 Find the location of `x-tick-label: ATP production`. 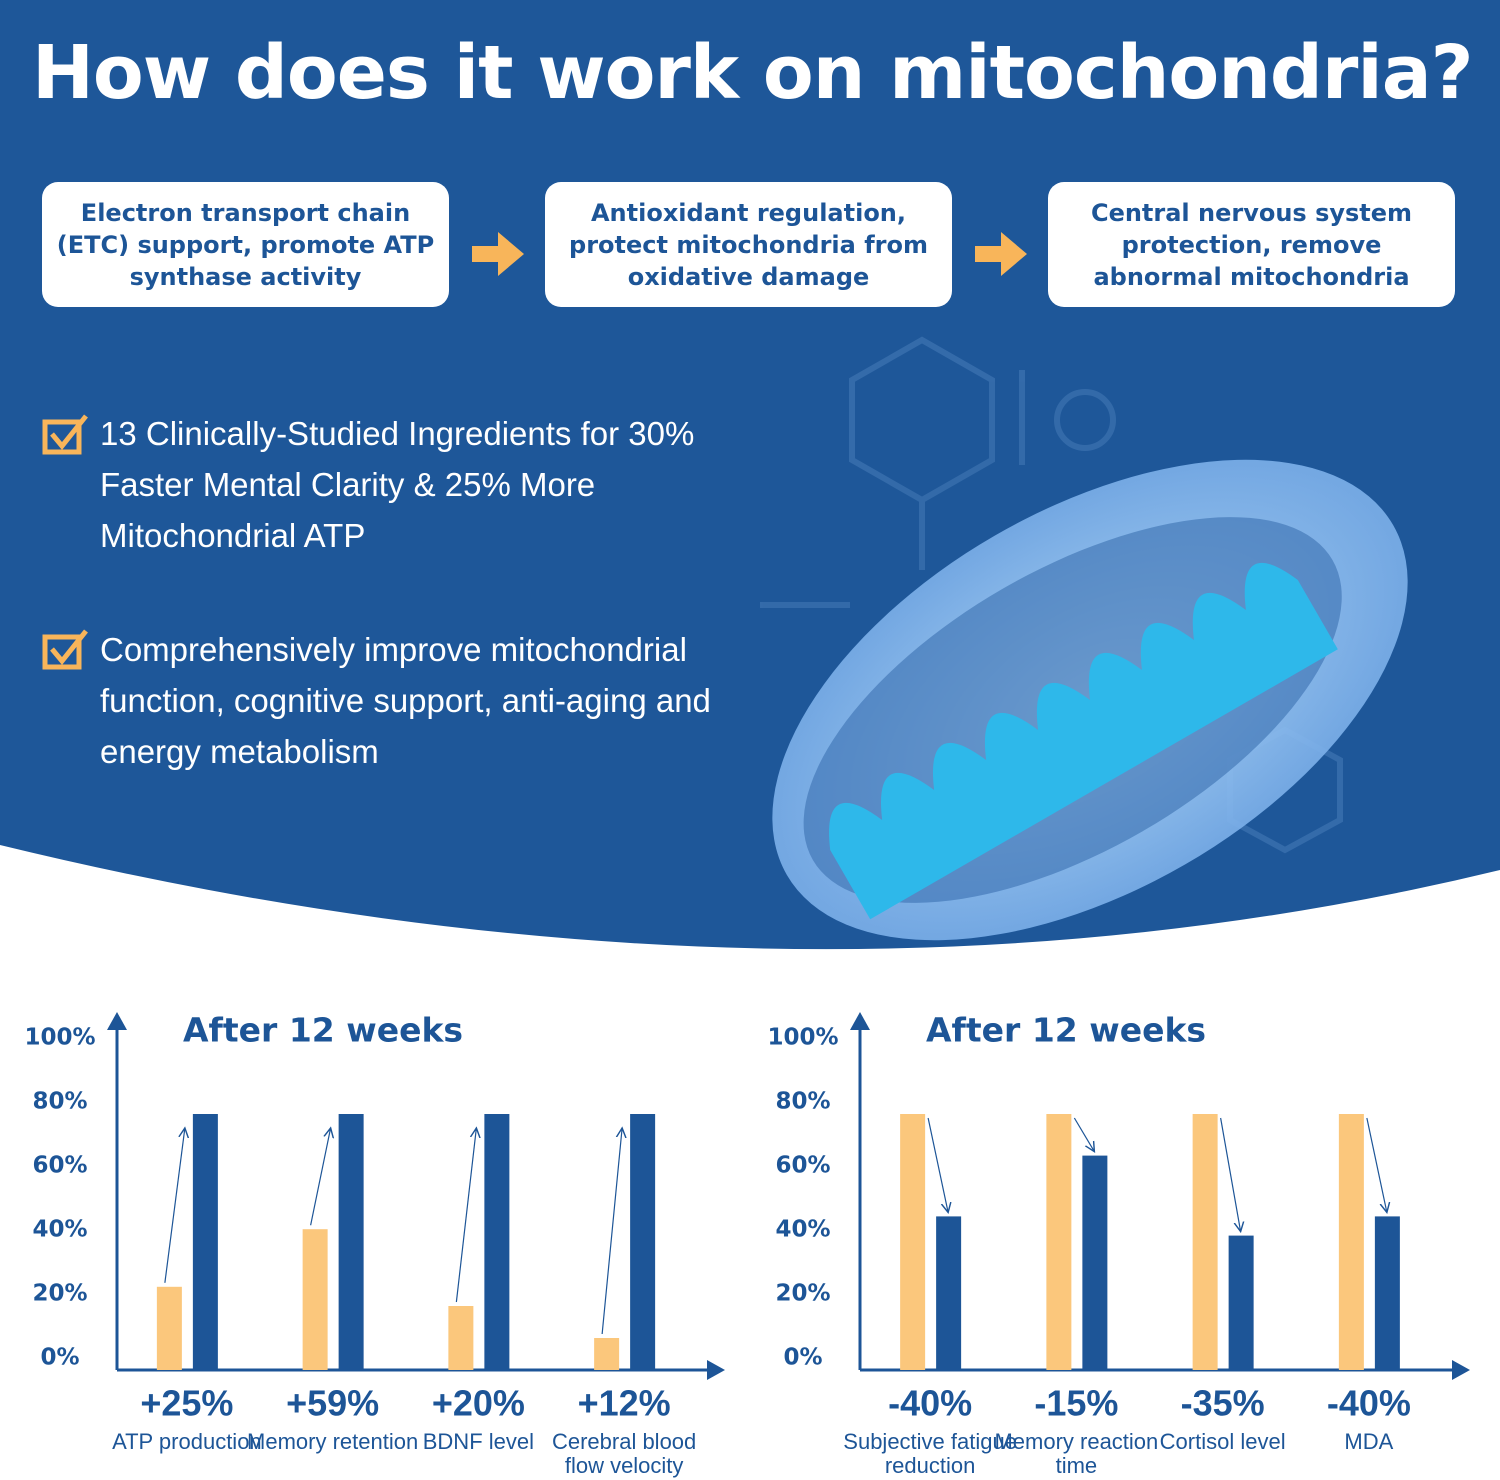

x-tick-label: ATP production is located at coordinates (187, 1441).